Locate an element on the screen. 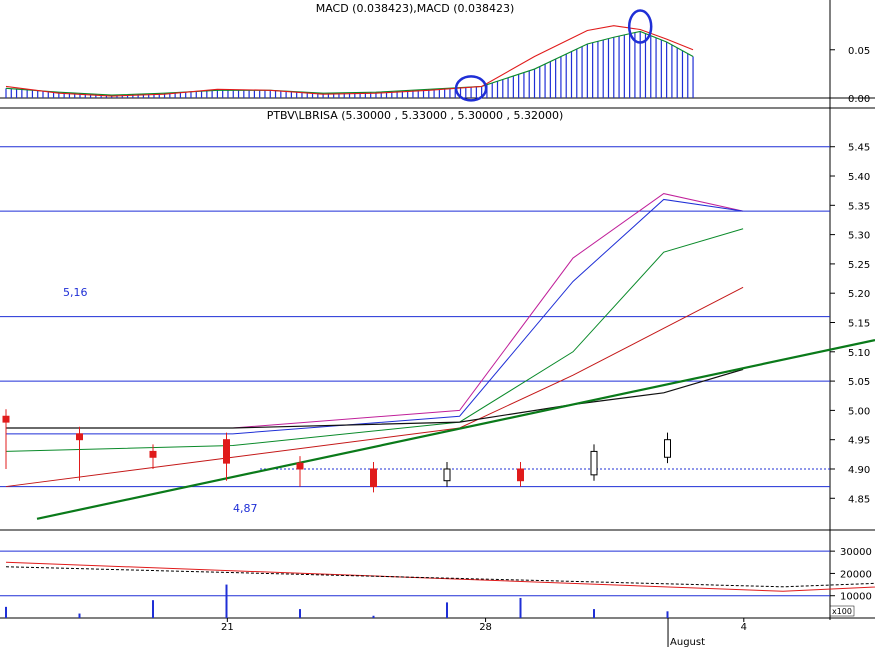 The image size is (875, 651). x-tick-label-0: 21 is located at coordinates (227, 627).